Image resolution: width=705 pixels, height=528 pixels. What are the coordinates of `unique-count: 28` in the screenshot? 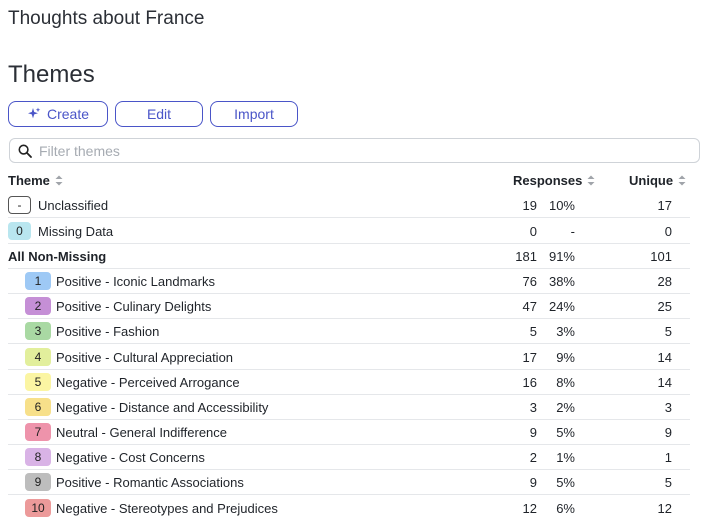 It's located at (664, 281).